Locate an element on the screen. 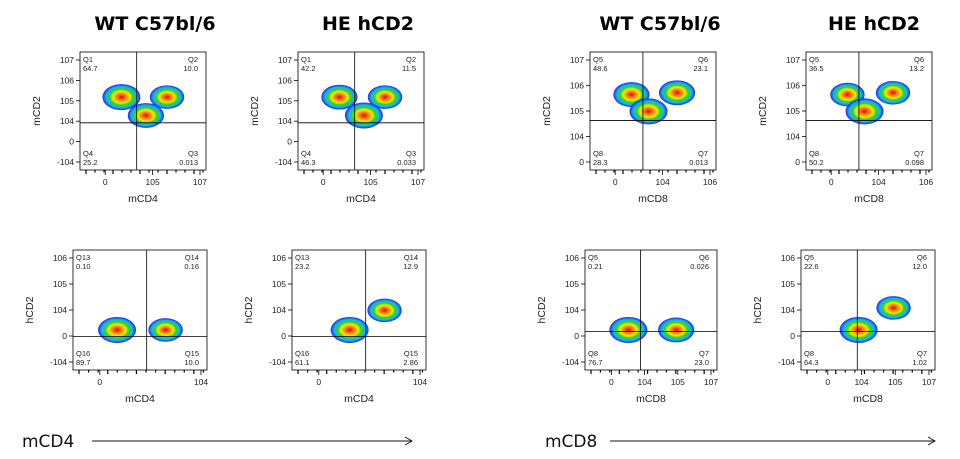 The image size is (960, 459). quadrant-value: 36.5 is located at coordinates (816, 68).